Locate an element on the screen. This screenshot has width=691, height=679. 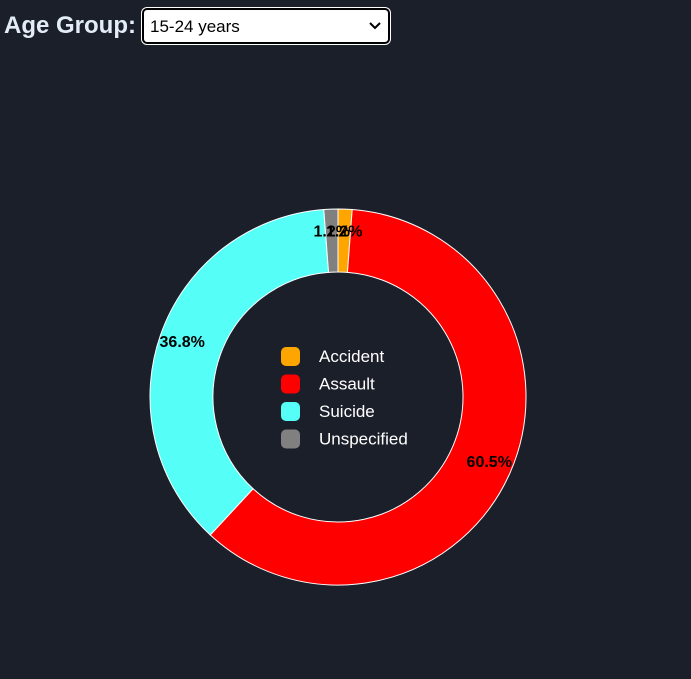
legend-label-assault: Assault is located at coordinates (347, 384).